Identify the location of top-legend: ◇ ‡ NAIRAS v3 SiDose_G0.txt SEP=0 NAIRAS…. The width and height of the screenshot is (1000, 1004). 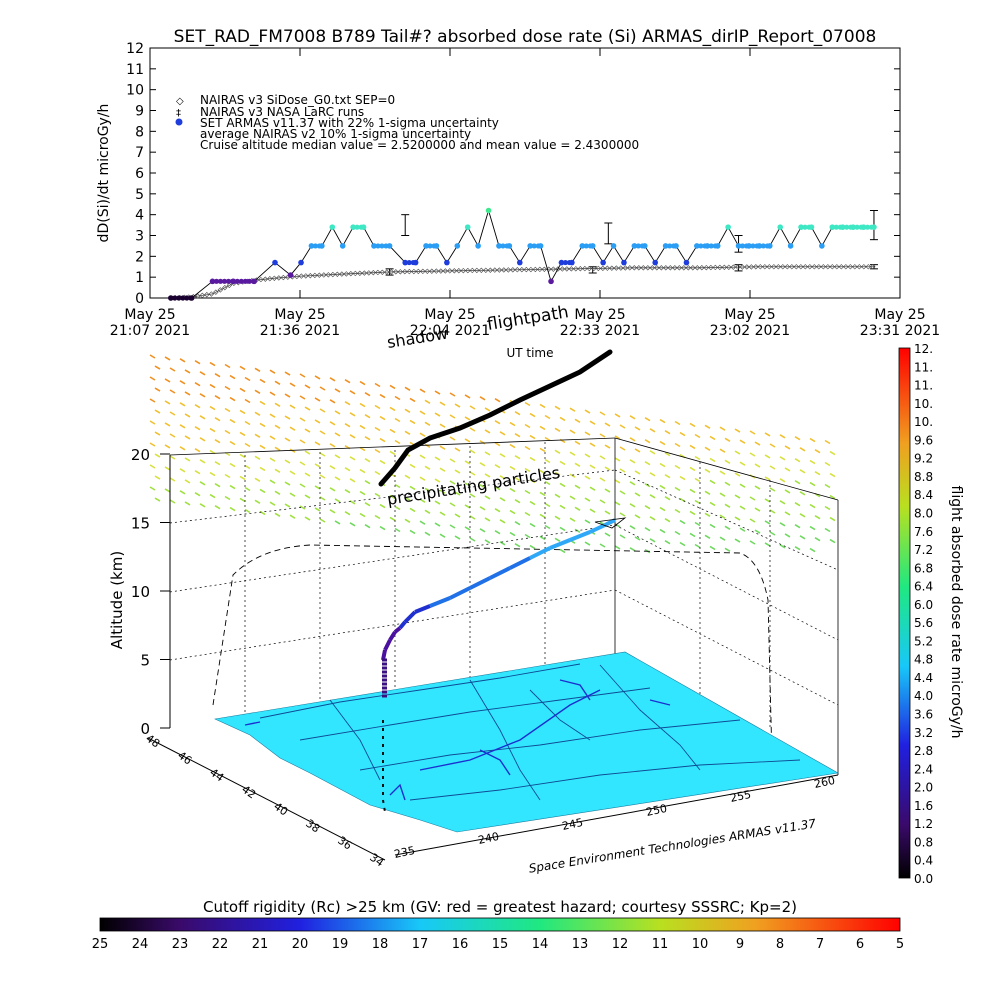
(407, 122).